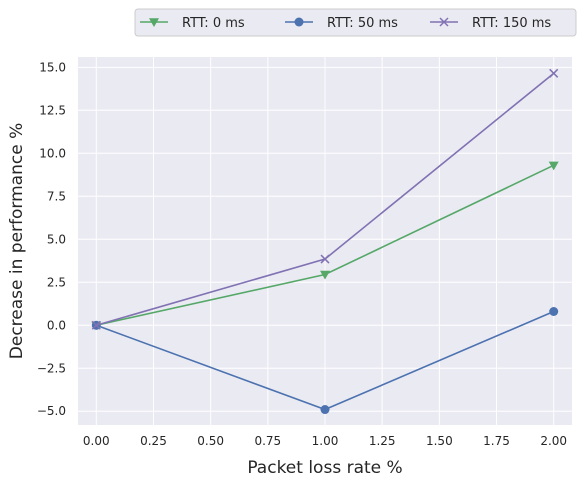 This screenshot has height=488, width=588. What do you see at coordinates (511, 23) in the screenshot?
I see `legend-label: RTT: 150 ms` at bounding box center [511, 23].